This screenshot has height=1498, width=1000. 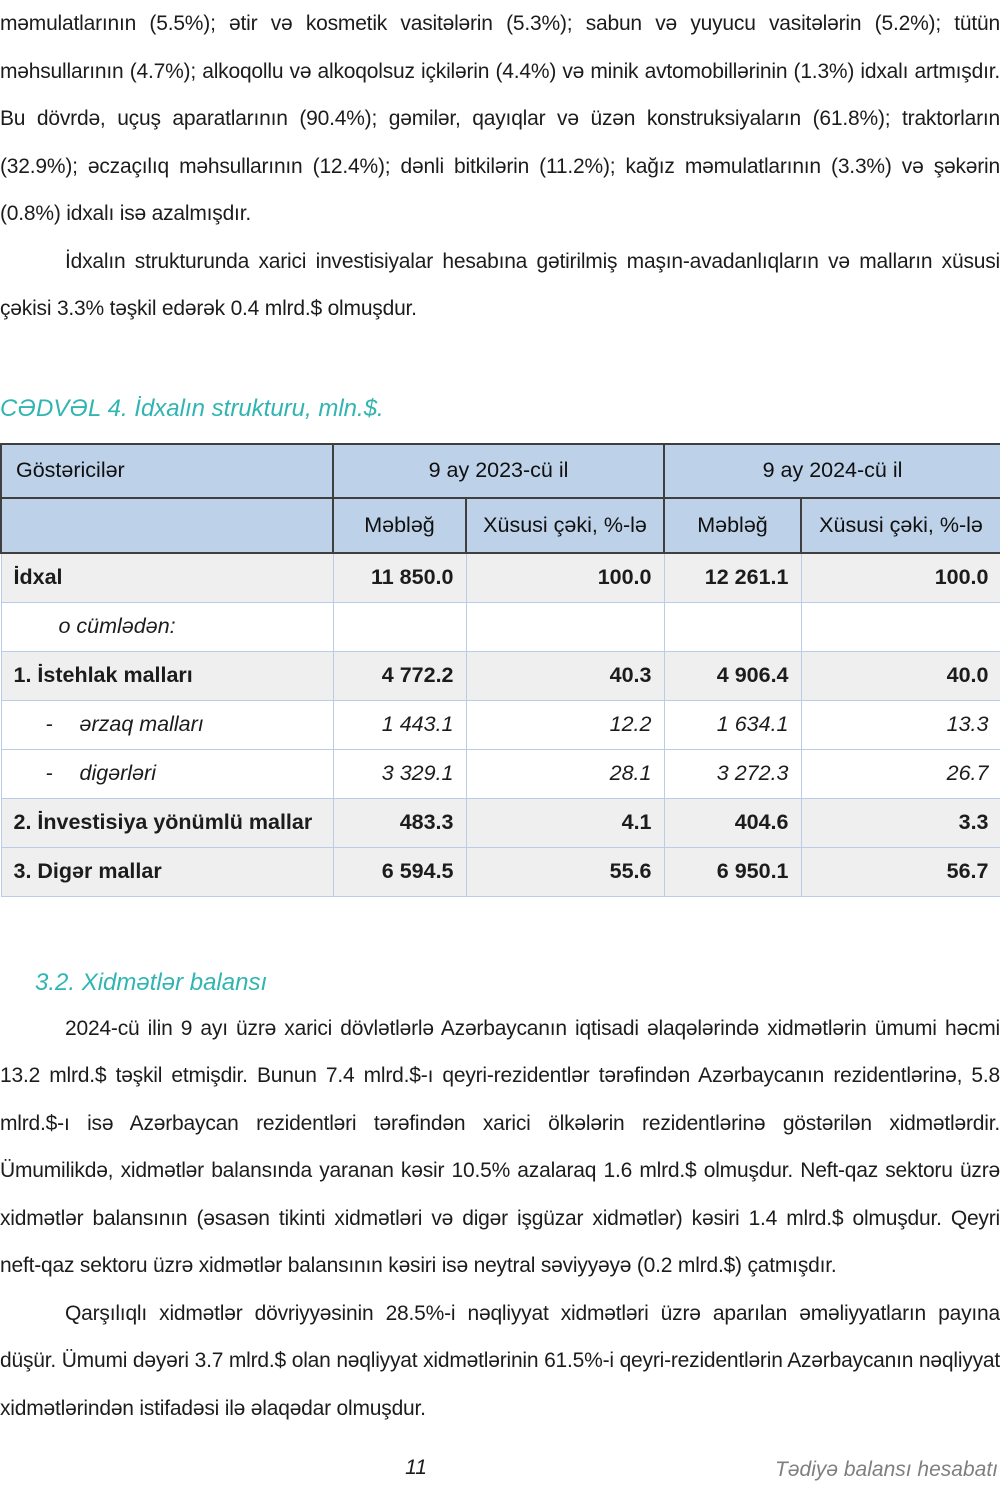 What do you see at coordinates (565, 773) in the screenshot?
I see `cell-value: 28.1` at bounding box center [565, 773].